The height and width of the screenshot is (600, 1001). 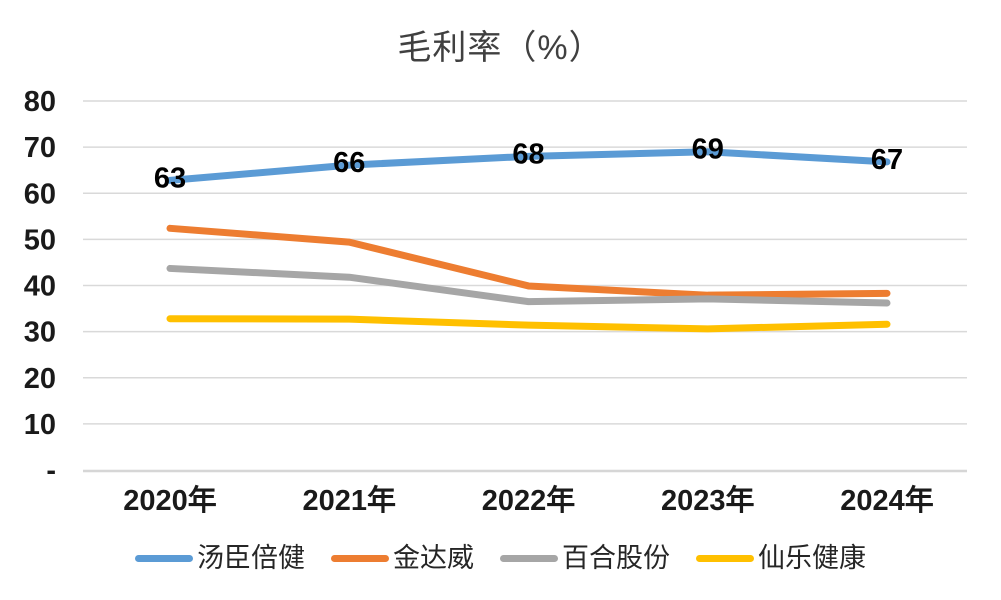 What do you see at coordinates (170, 178) in the screenshot?
I see `data-label: 63` at bounding box center [170, 178].